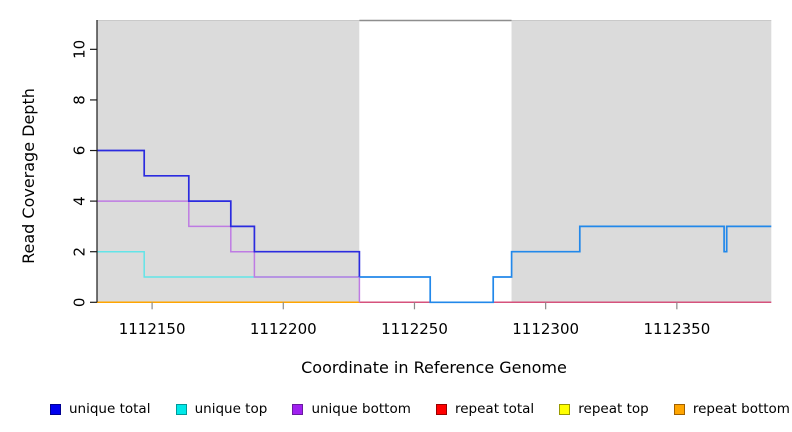 The height and width of the screenshot is (432, 792). What do you see at coordinates (441, 409) in the screenshot?
I see `legend-swatch-repeat-total` at bounding box center [441, 409].